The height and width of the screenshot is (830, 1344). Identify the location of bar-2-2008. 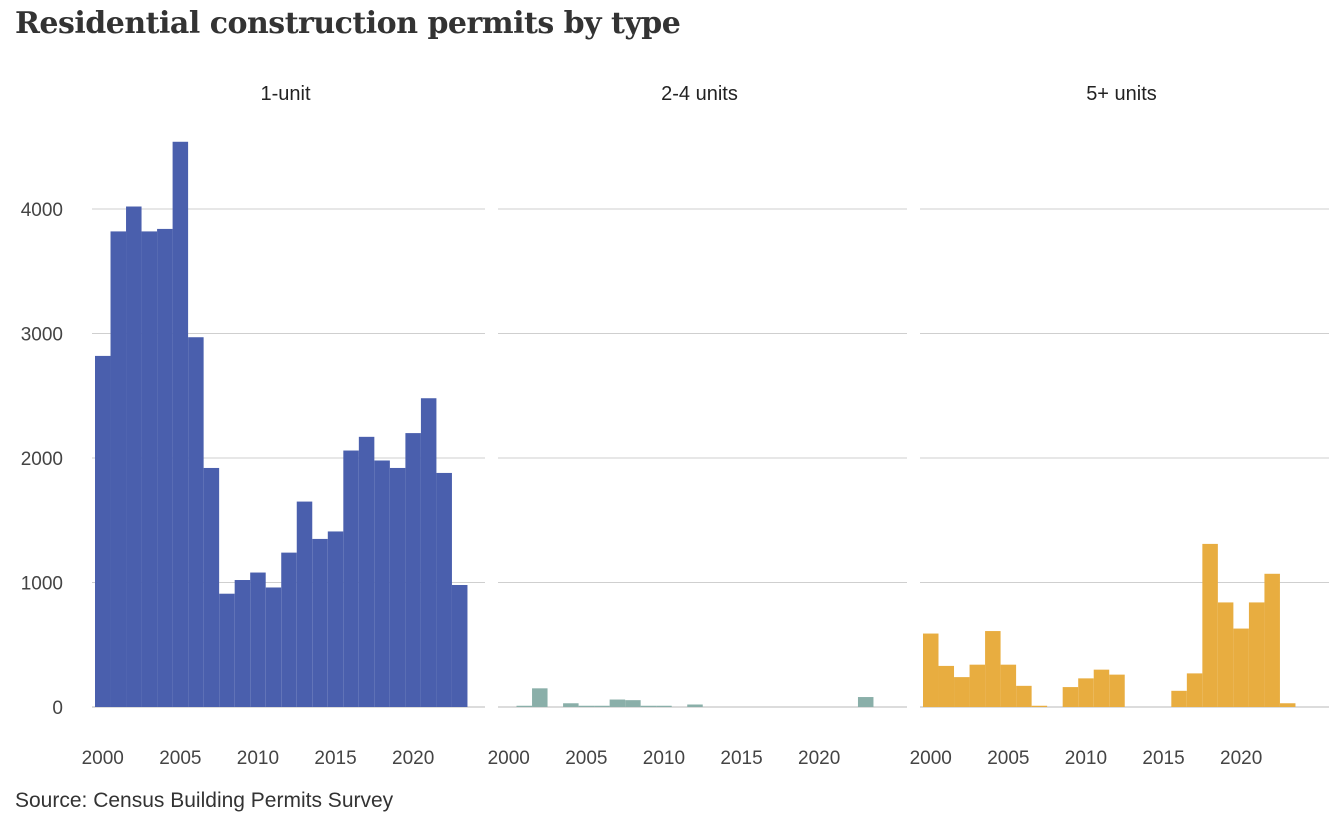
(633, 703).